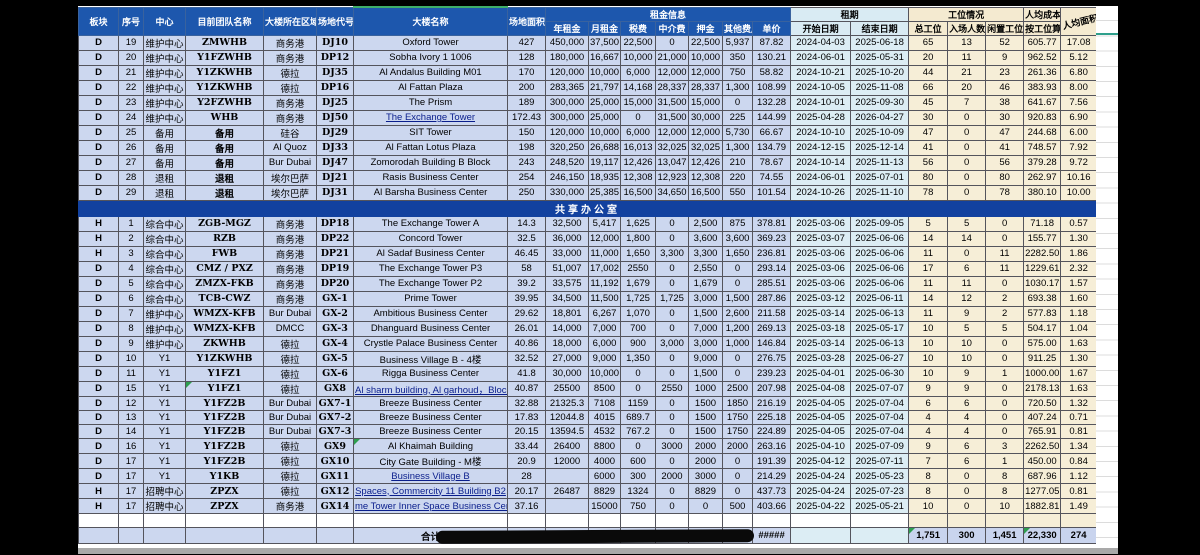  I want to click on cell: 17.08, so click(1079, 42).